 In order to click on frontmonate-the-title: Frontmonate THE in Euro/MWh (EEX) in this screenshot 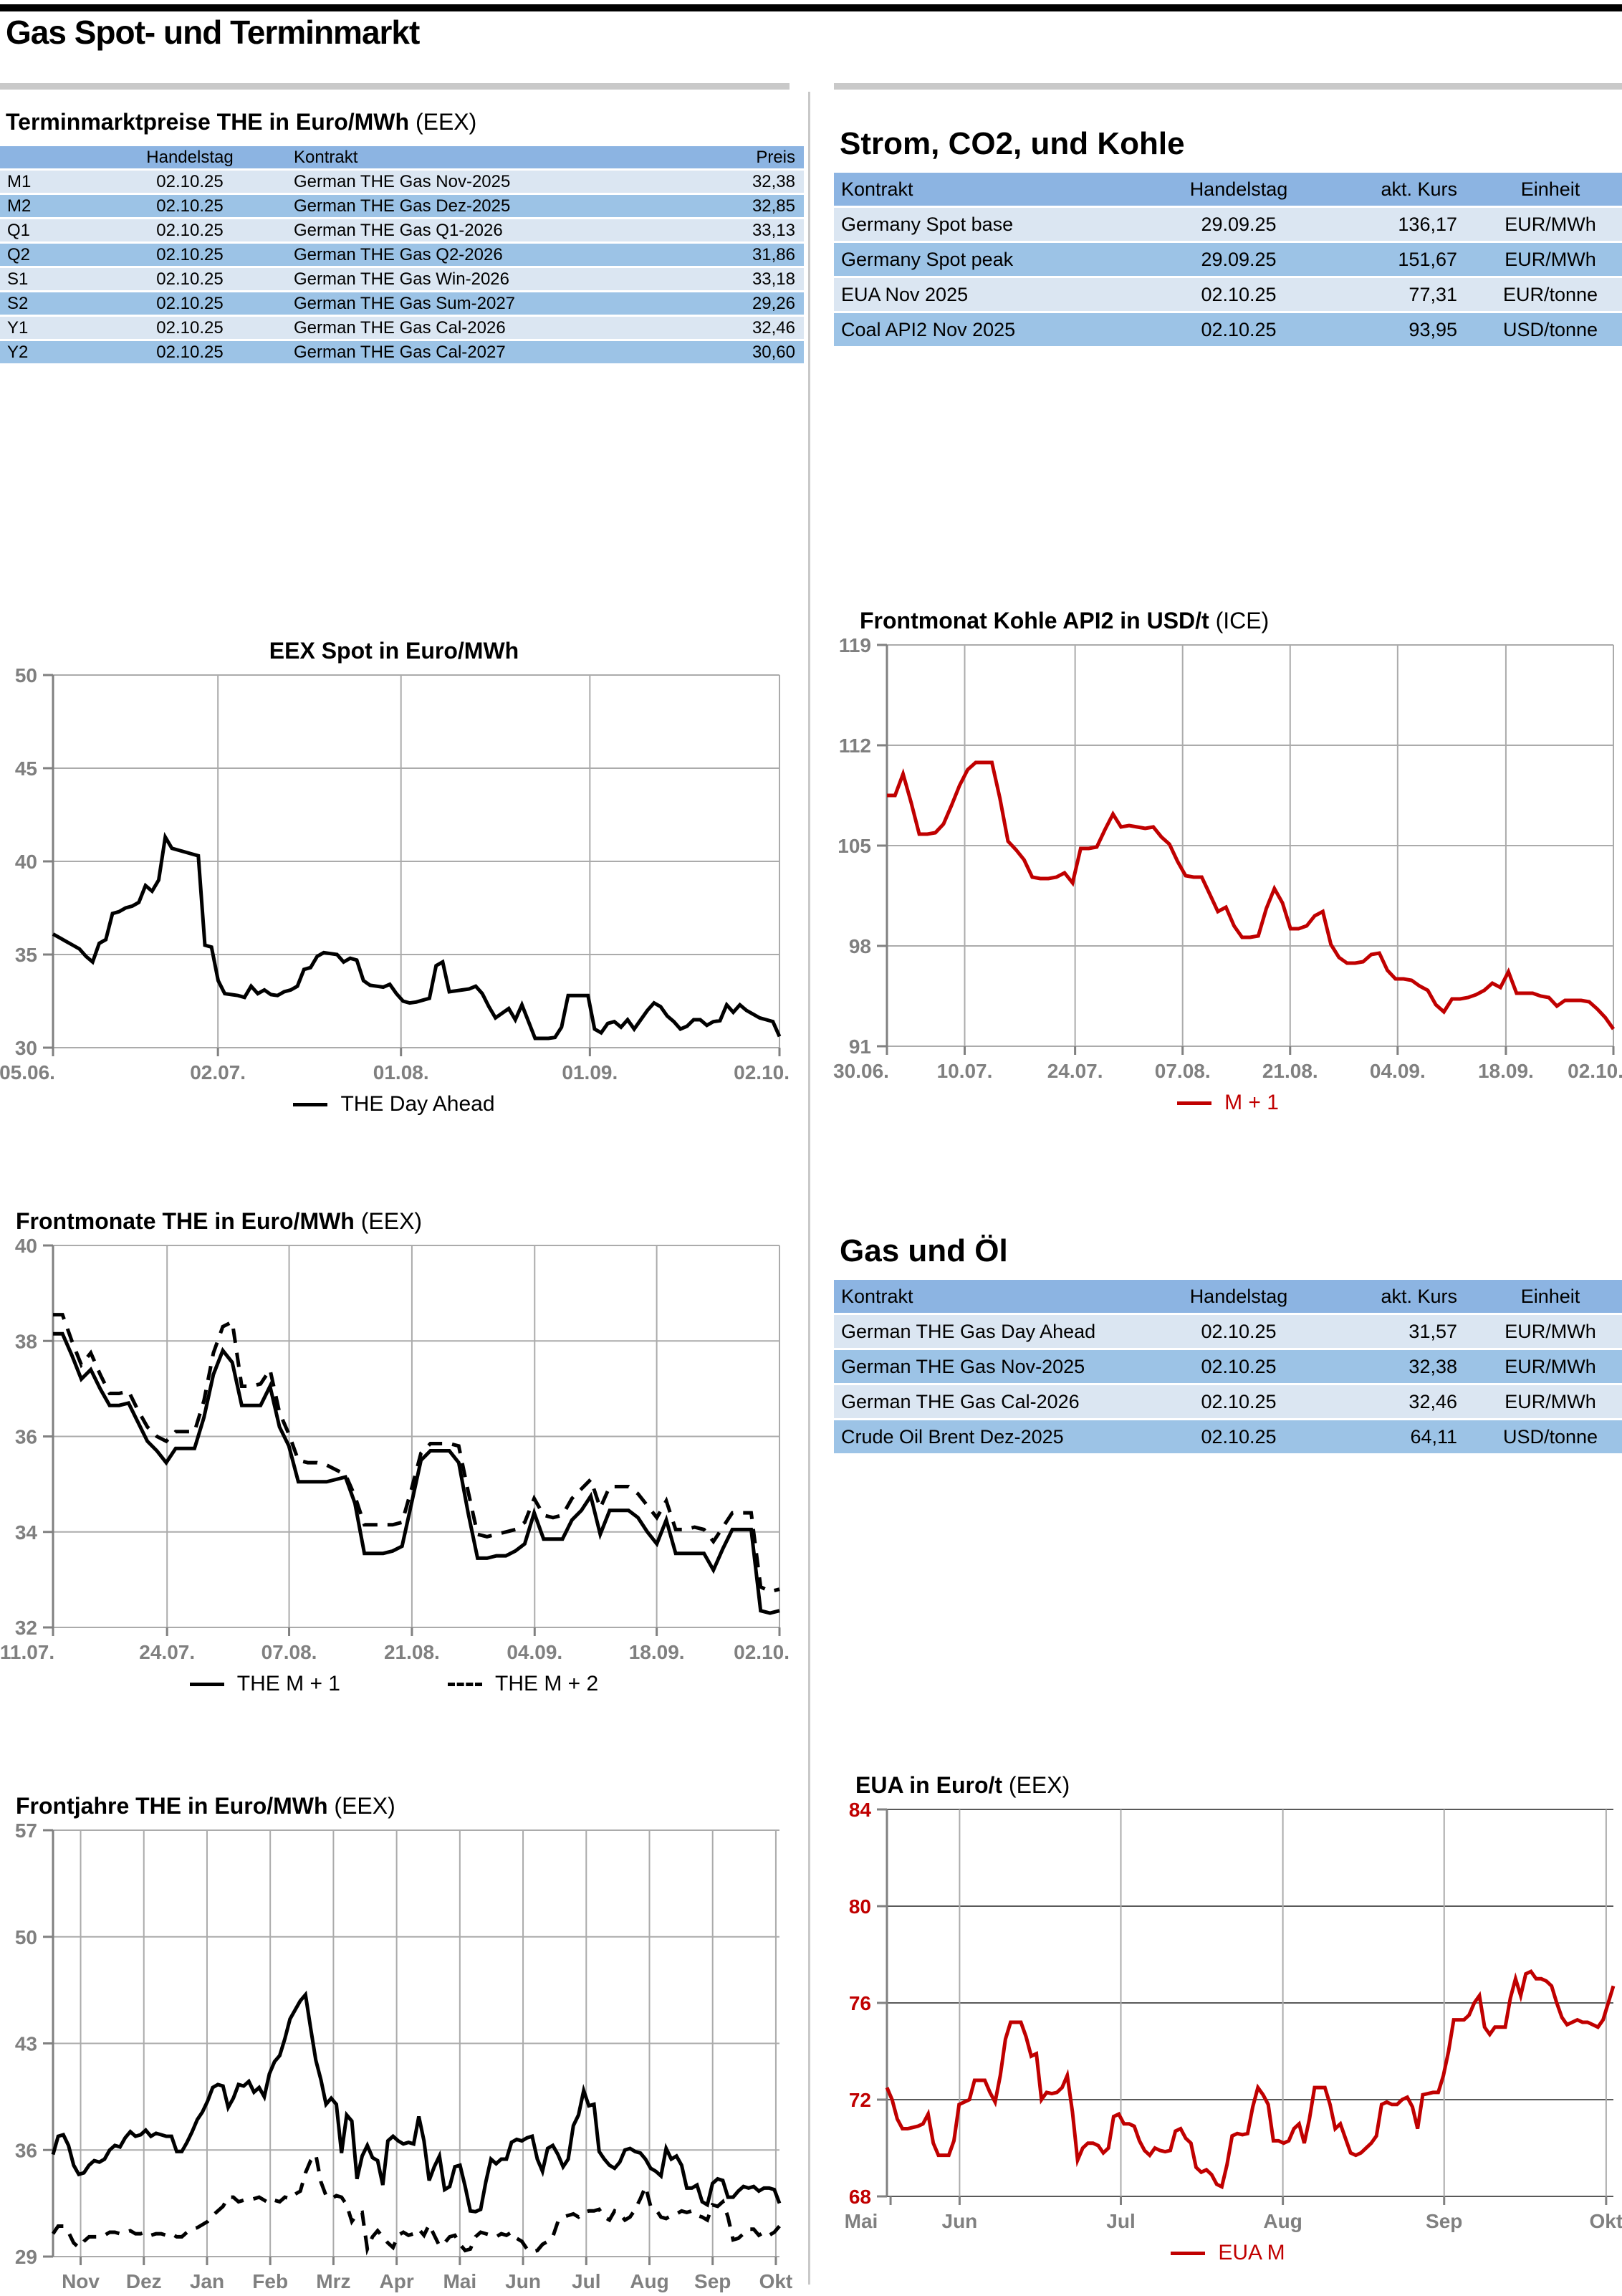, I will do `click(219, 1221)`.